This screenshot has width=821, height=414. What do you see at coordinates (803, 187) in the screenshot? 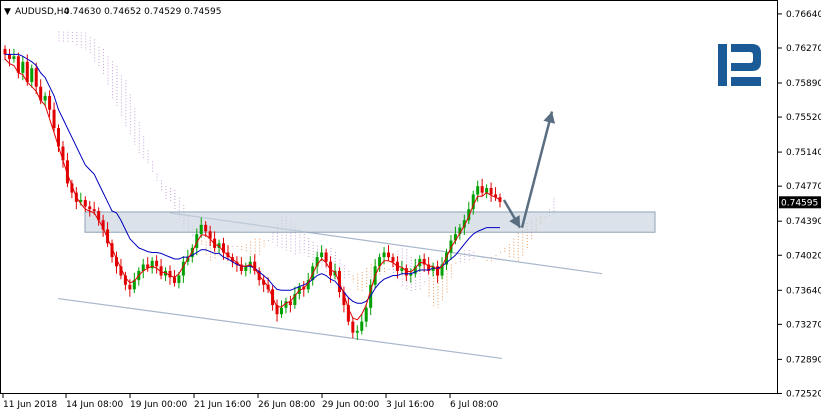
I see `y-tick-label: 0.74770` at bounding box center [803, 187].